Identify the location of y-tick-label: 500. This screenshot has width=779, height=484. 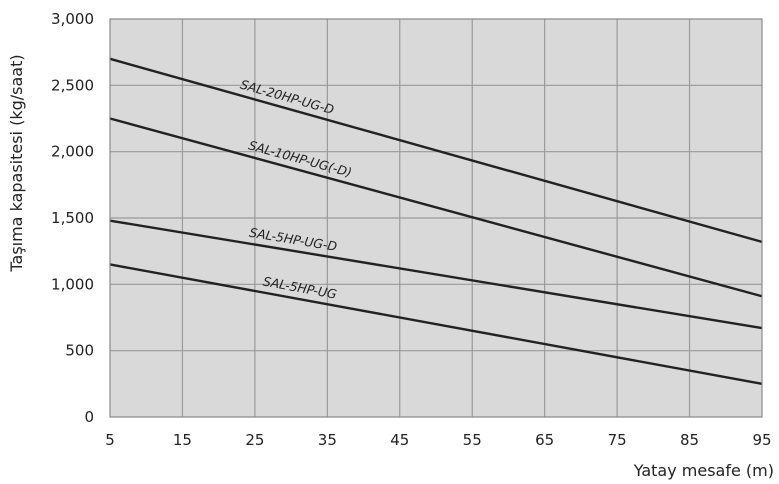
(79, 351).